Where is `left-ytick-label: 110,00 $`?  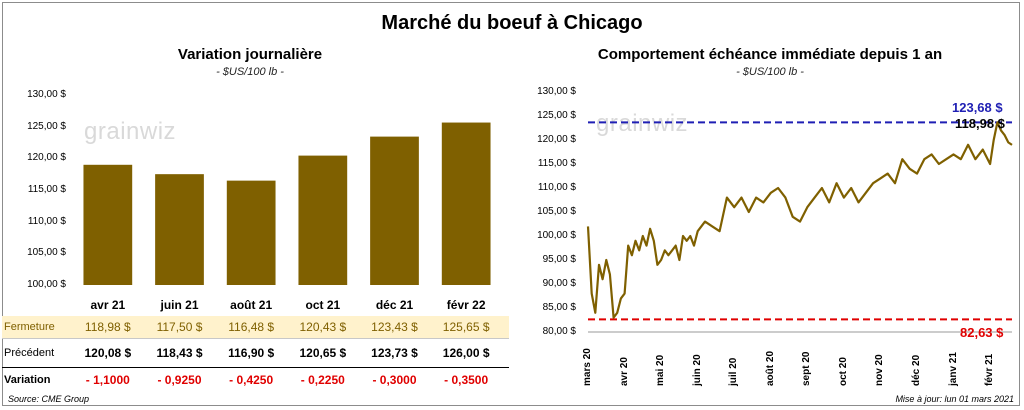 left-ytick-label: 110,00 $ is located at coordinates (46, 221).